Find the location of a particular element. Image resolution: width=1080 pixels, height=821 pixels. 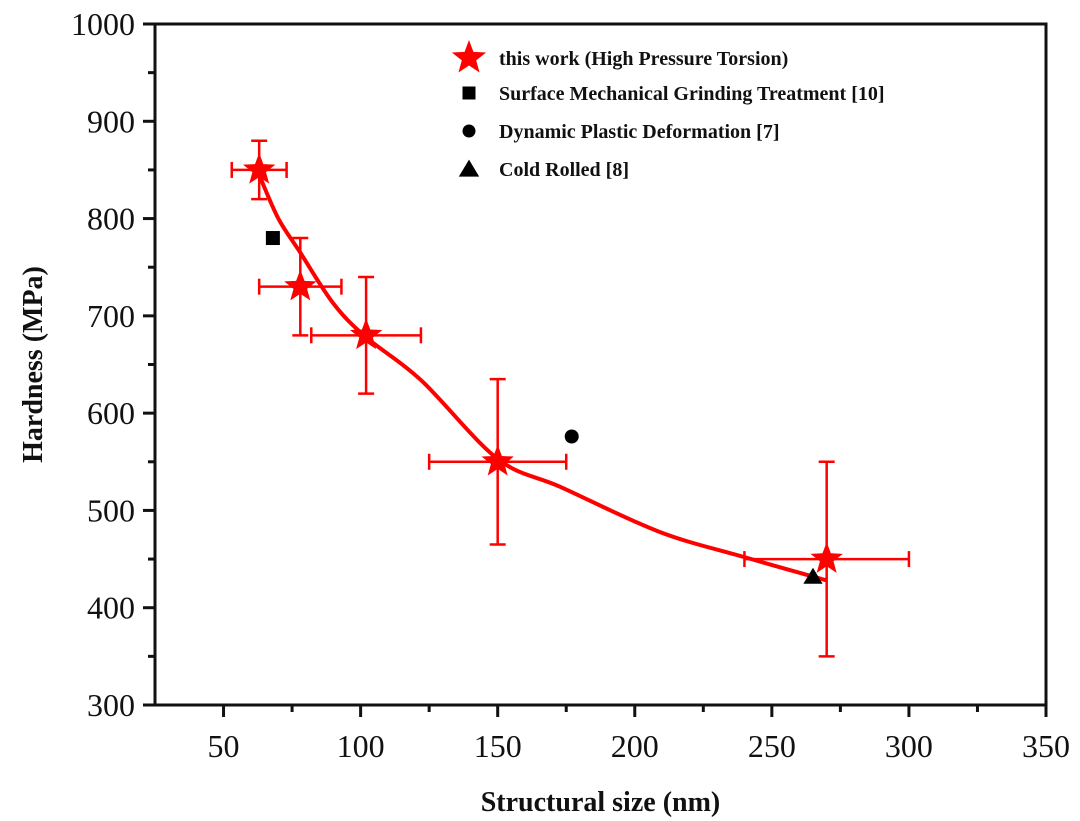

legend-item: Dynamic Plastic Deformation [7] is located at coordinates (621, 132).